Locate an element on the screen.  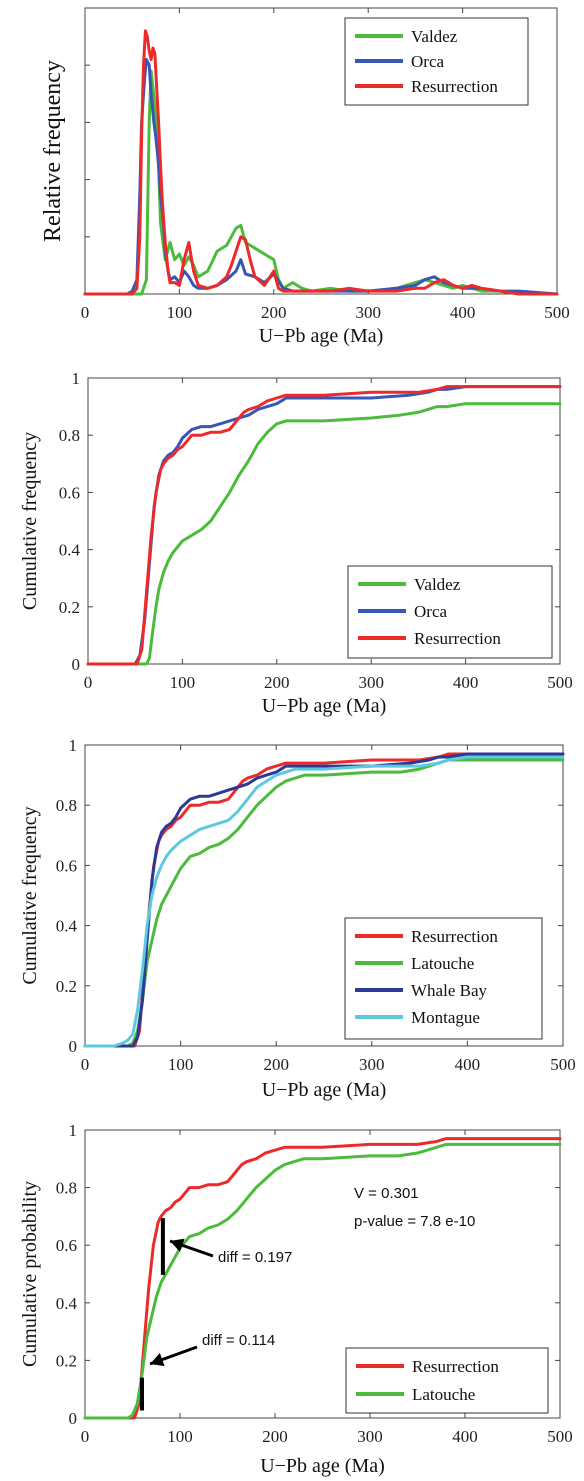
legend: Resurrection Latouche is located at coordinates (447, 1380).